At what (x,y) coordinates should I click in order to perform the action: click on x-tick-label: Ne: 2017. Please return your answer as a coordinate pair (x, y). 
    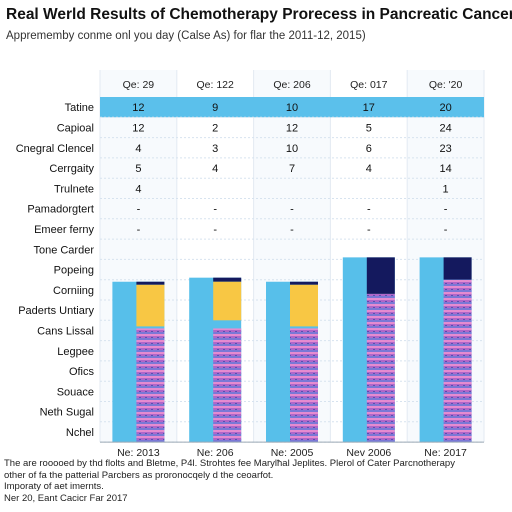
    Looking at the image, I should click on (445, 453).